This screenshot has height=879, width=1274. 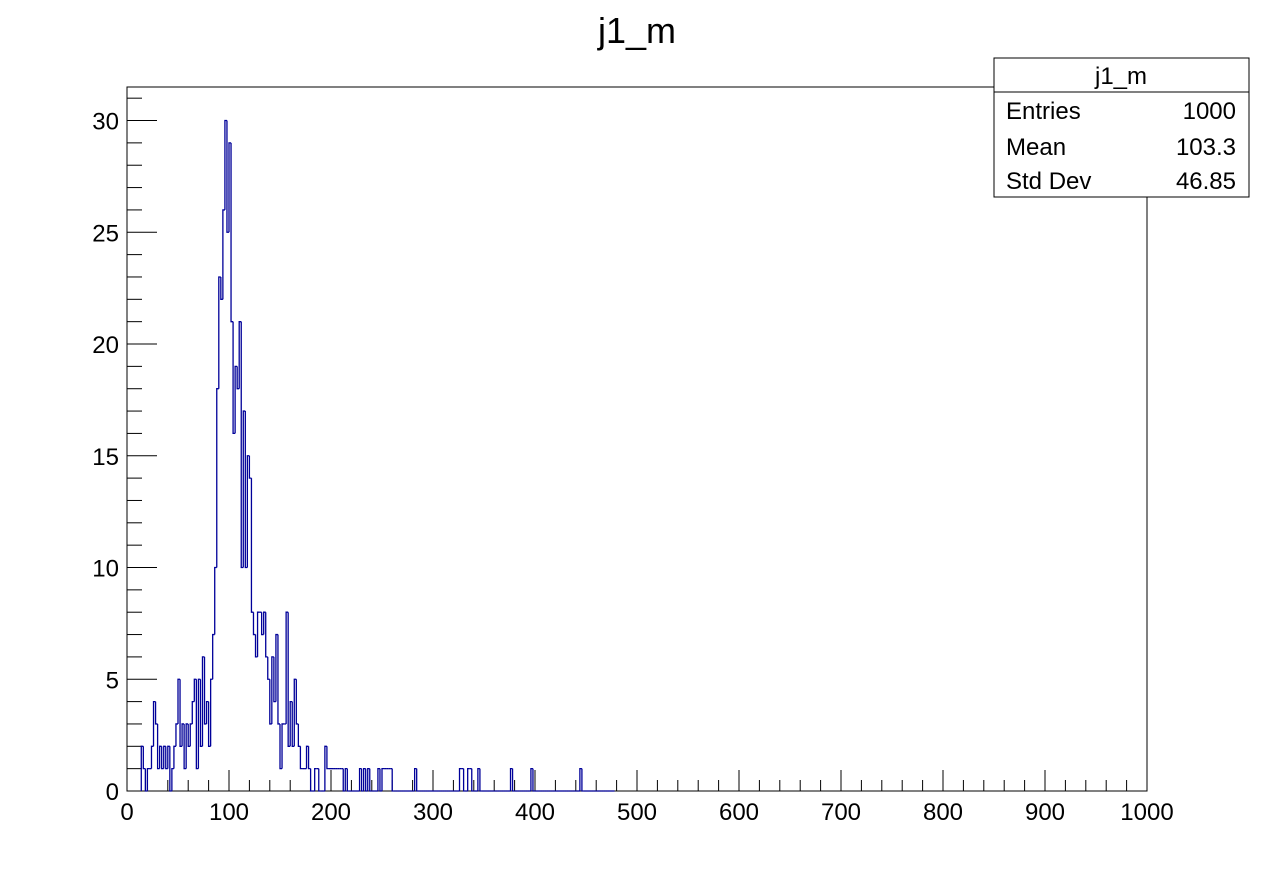 What do you see at coordinates (105, 233) in the screenshot?
I see `y-tick-label: 25` at bounding box center [105, 233].